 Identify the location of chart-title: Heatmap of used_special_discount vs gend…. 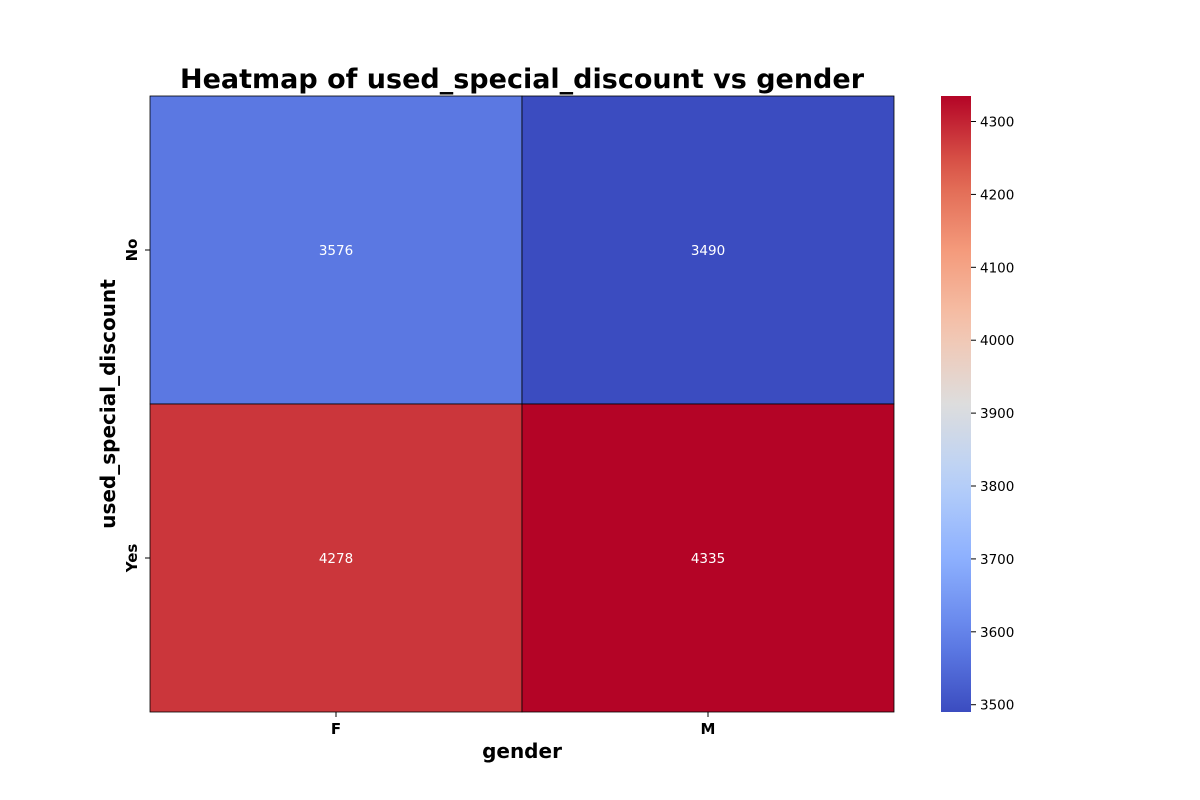
(522, 79).